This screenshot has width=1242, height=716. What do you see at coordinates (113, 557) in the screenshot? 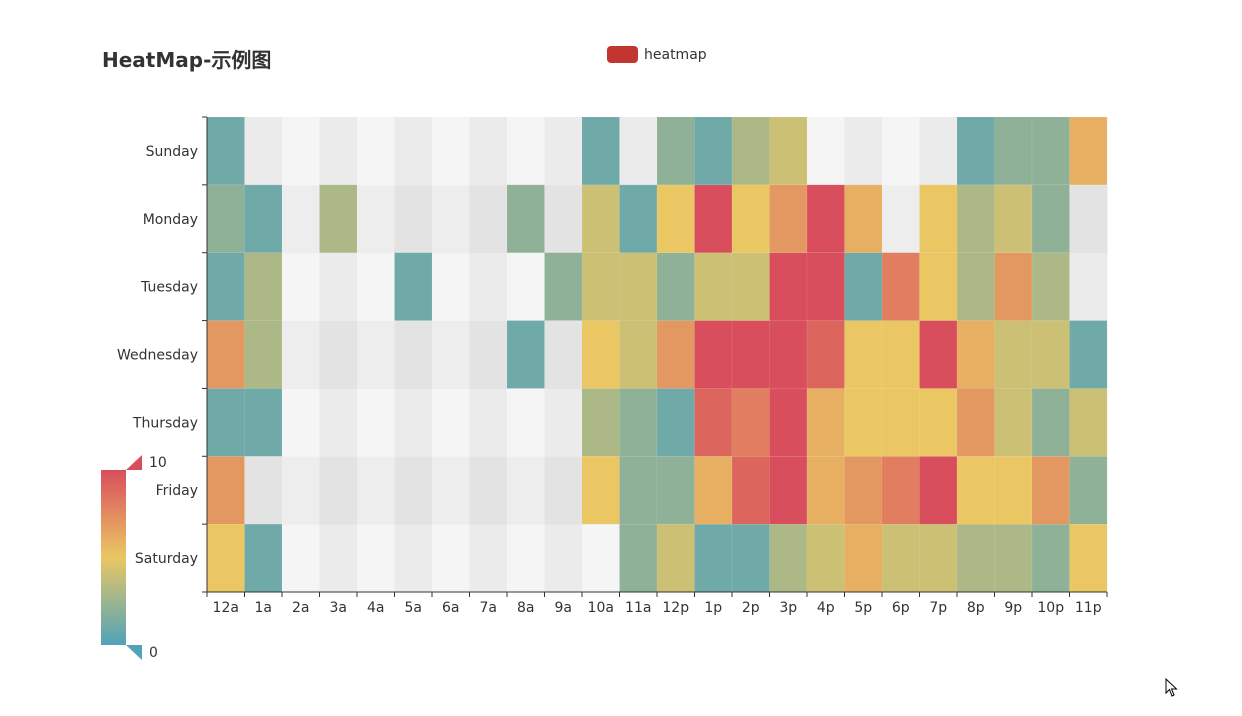
I see `visual-map-bar` at bounding box center [113, 557].